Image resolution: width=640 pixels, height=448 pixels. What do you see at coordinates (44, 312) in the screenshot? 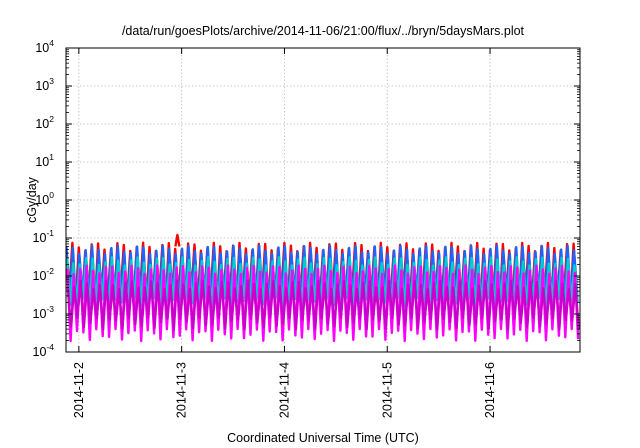
I see `y-tick-label: 10⁻³` at bounding box center [44, 312].